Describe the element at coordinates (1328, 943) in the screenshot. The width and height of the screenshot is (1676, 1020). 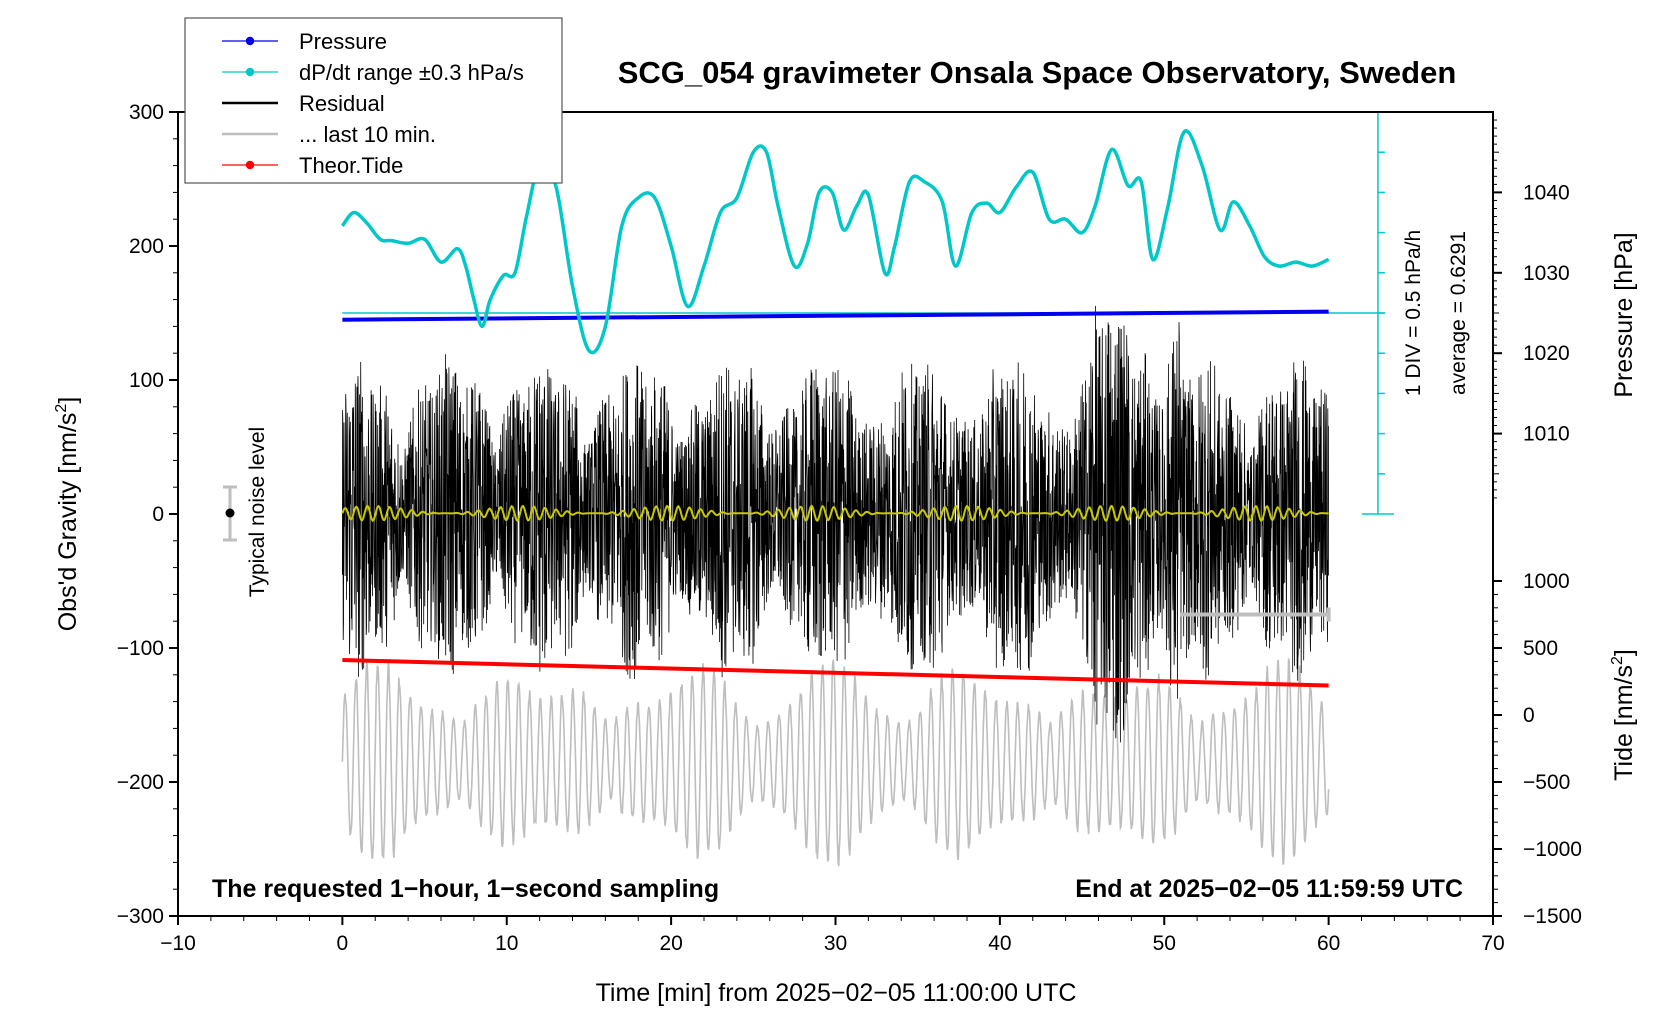
I see `x-tick-label: 60` at that location.